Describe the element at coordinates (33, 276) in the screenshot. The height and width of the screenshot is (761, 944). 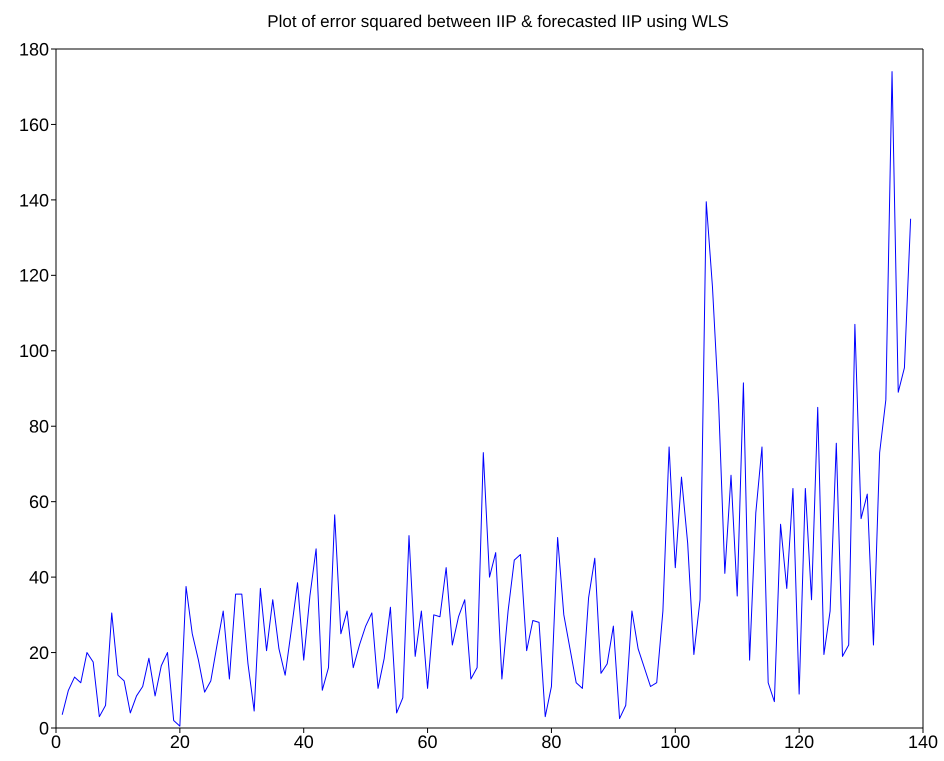
I see `y-tick-label: 120` at that location.